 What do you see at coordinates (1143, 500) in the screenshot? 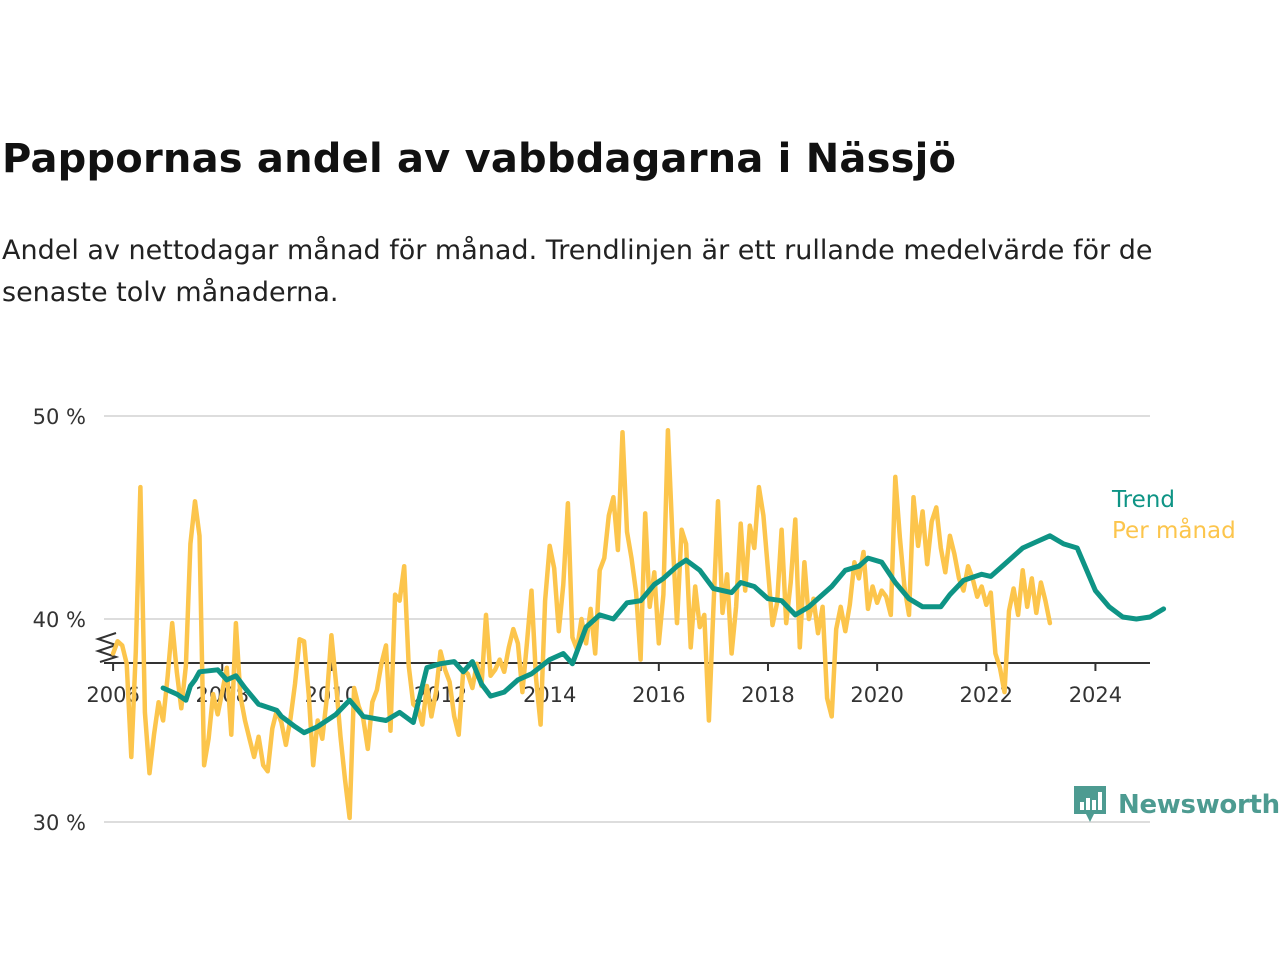
I see `legend-trend: Trend` at bounding box center [1143, 500].